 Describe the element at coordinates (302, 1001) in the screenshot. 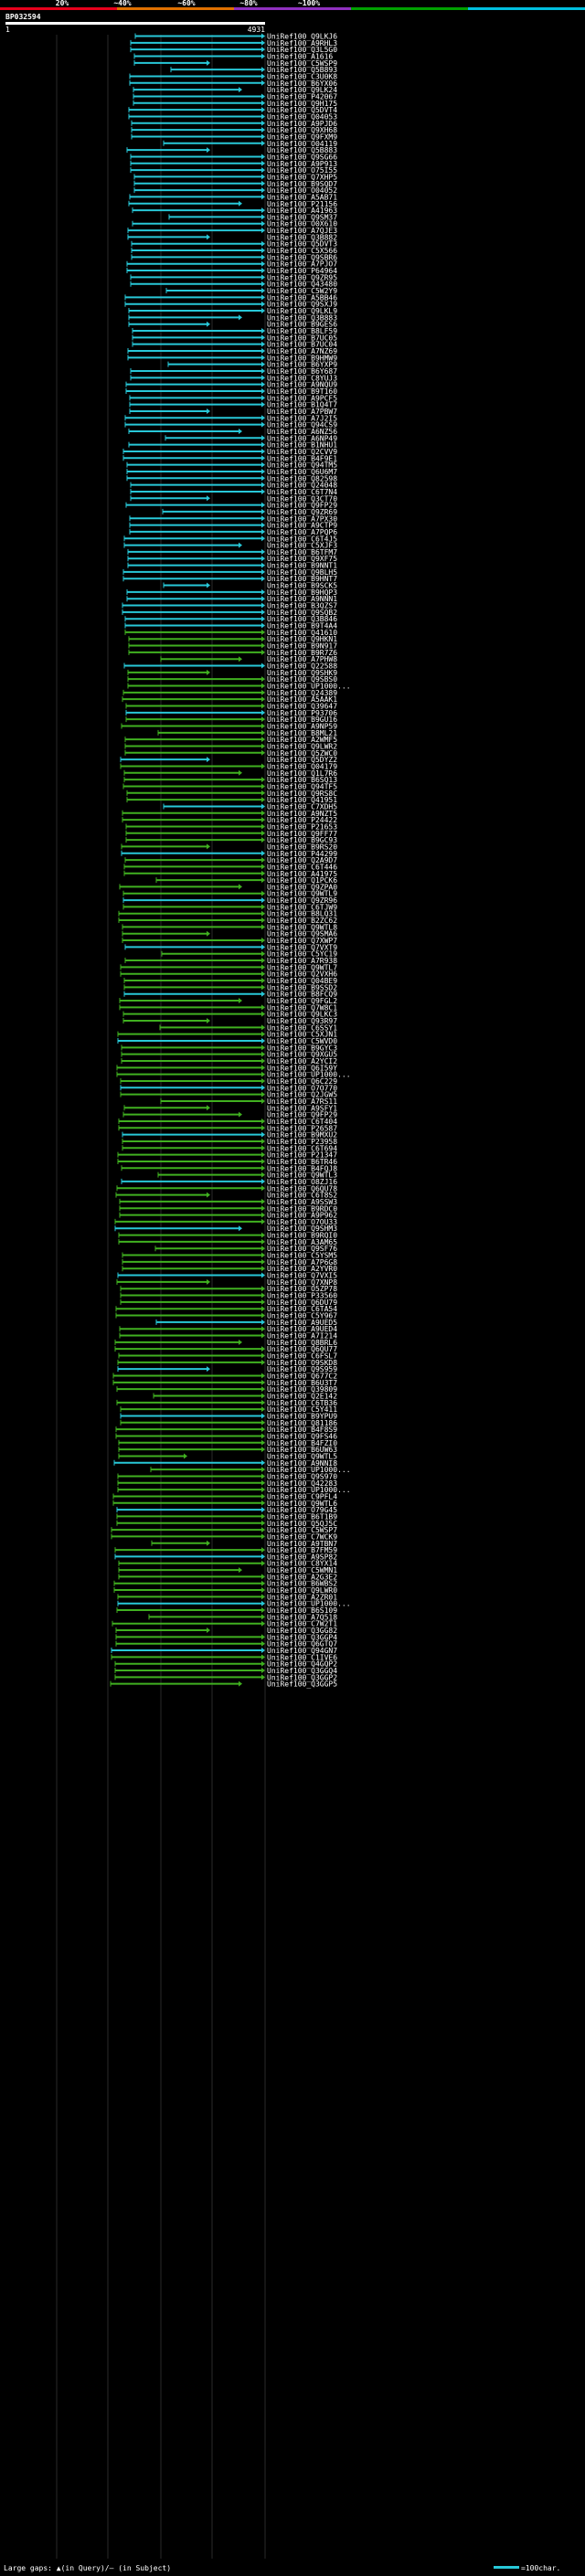

I see `hit-label: UniRef100_Q9FGL2` at that location.